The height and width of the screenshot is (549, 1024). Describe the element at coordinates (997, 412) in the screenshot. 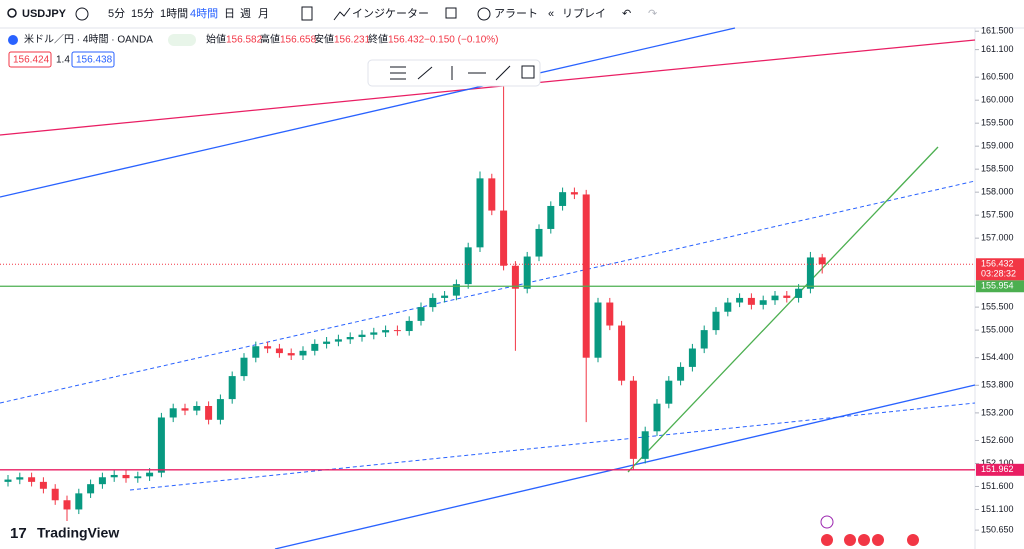

I see `y-tick-label: 153.200` at that location.